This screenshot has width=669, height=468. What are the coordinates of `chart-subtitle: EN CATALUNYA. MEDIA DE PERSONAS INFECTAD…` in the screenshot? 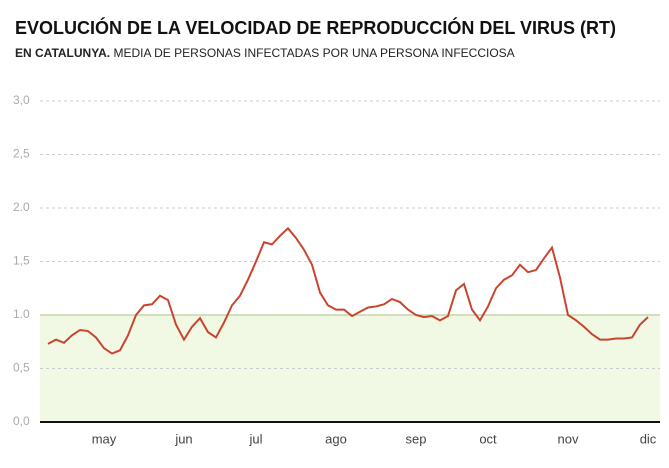 It's located at (265, 53).